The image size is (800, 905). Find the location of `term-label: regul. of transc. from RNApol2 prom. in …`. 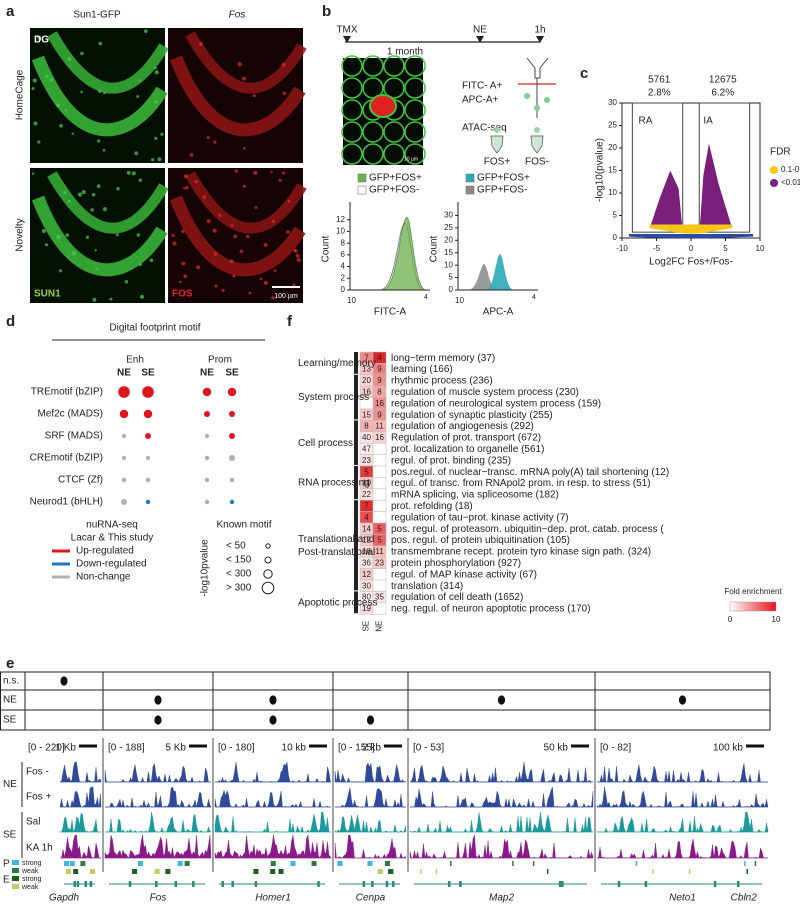

term-label: regul. of transc. from RNApol2 prom. in … is located at coordinates (521, 483).